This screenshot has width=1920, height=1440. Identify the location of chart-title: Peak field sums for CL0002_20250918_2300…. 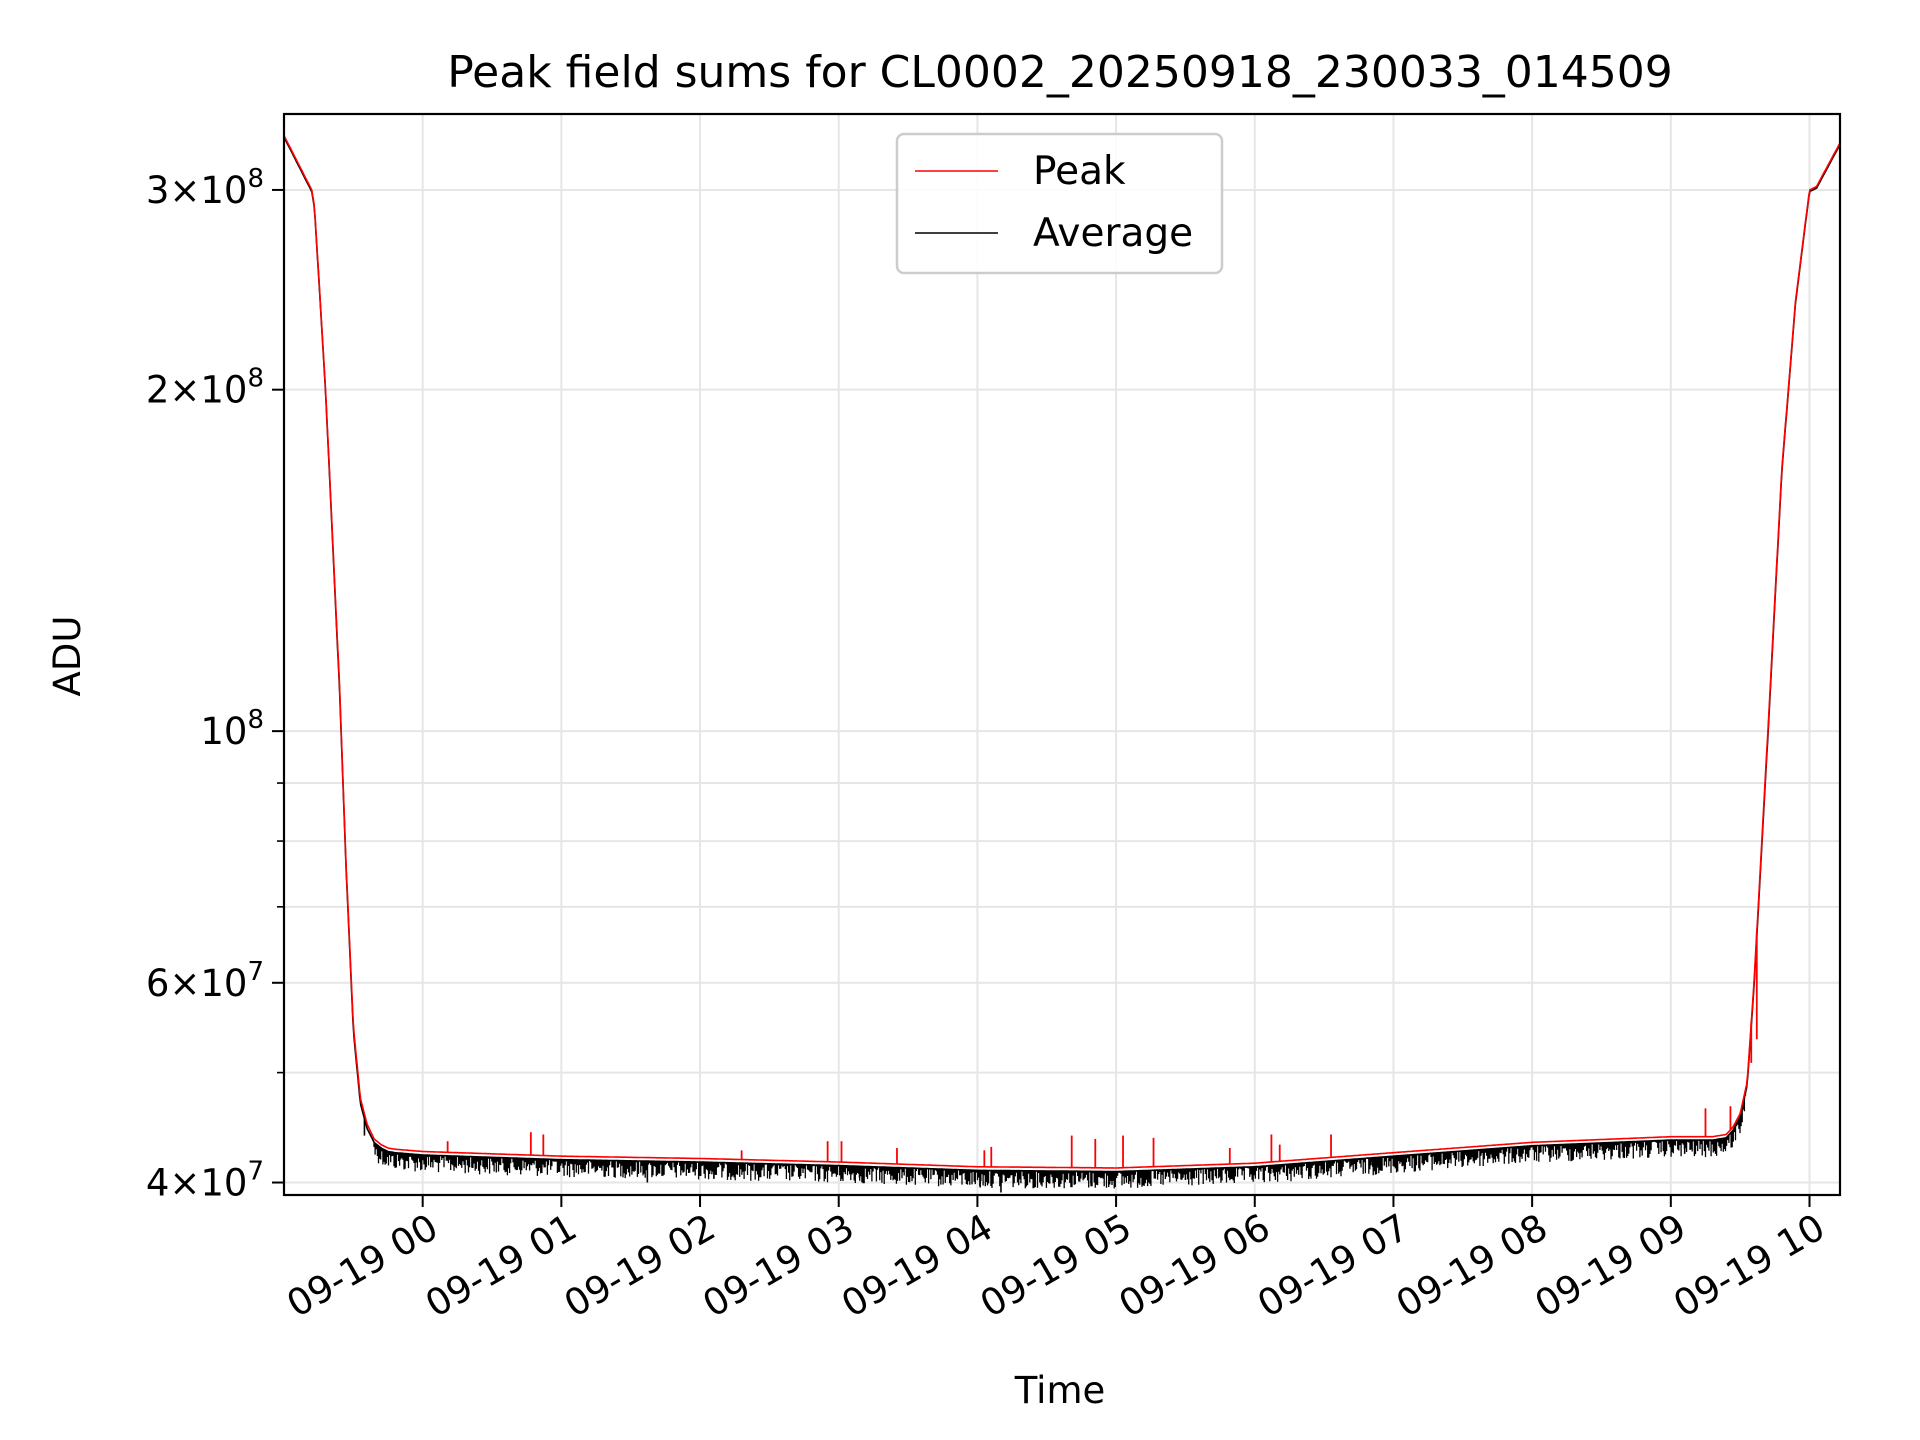
(1060, 72).